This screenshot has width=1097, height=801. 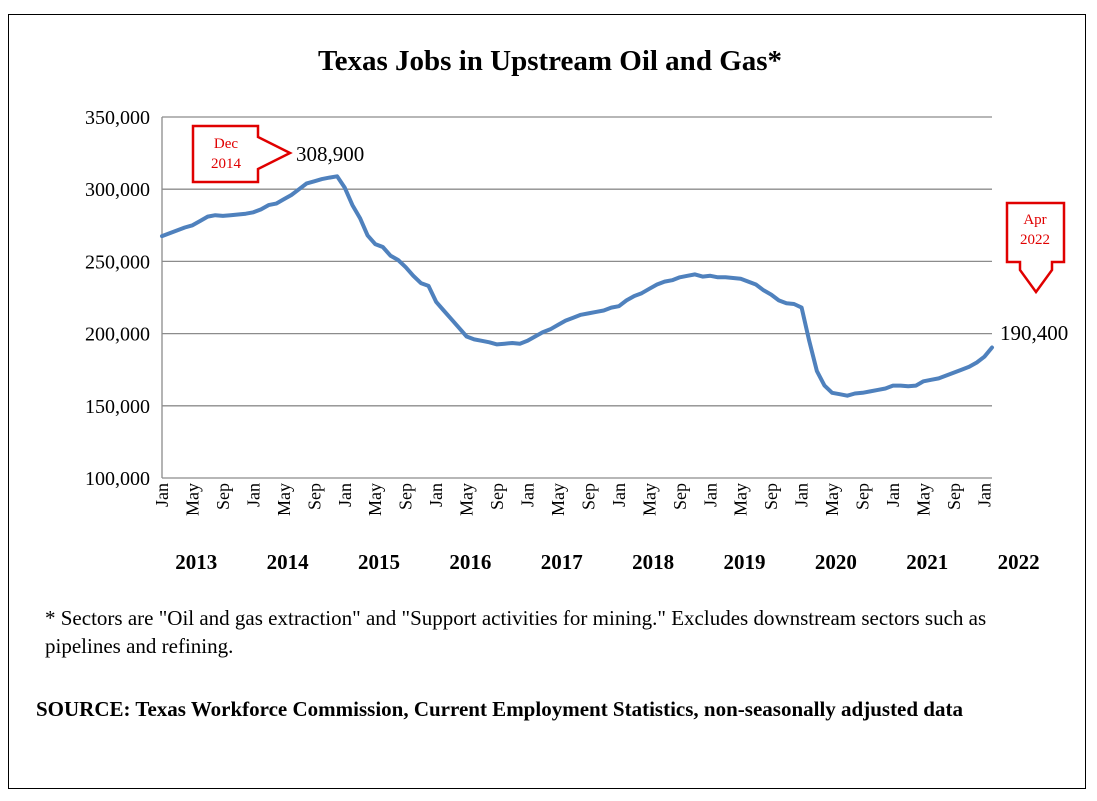 What do you see at coordinates (836, 562) in the screenshot?
I see `year-label: 2020` at bounding box center [836, 562].